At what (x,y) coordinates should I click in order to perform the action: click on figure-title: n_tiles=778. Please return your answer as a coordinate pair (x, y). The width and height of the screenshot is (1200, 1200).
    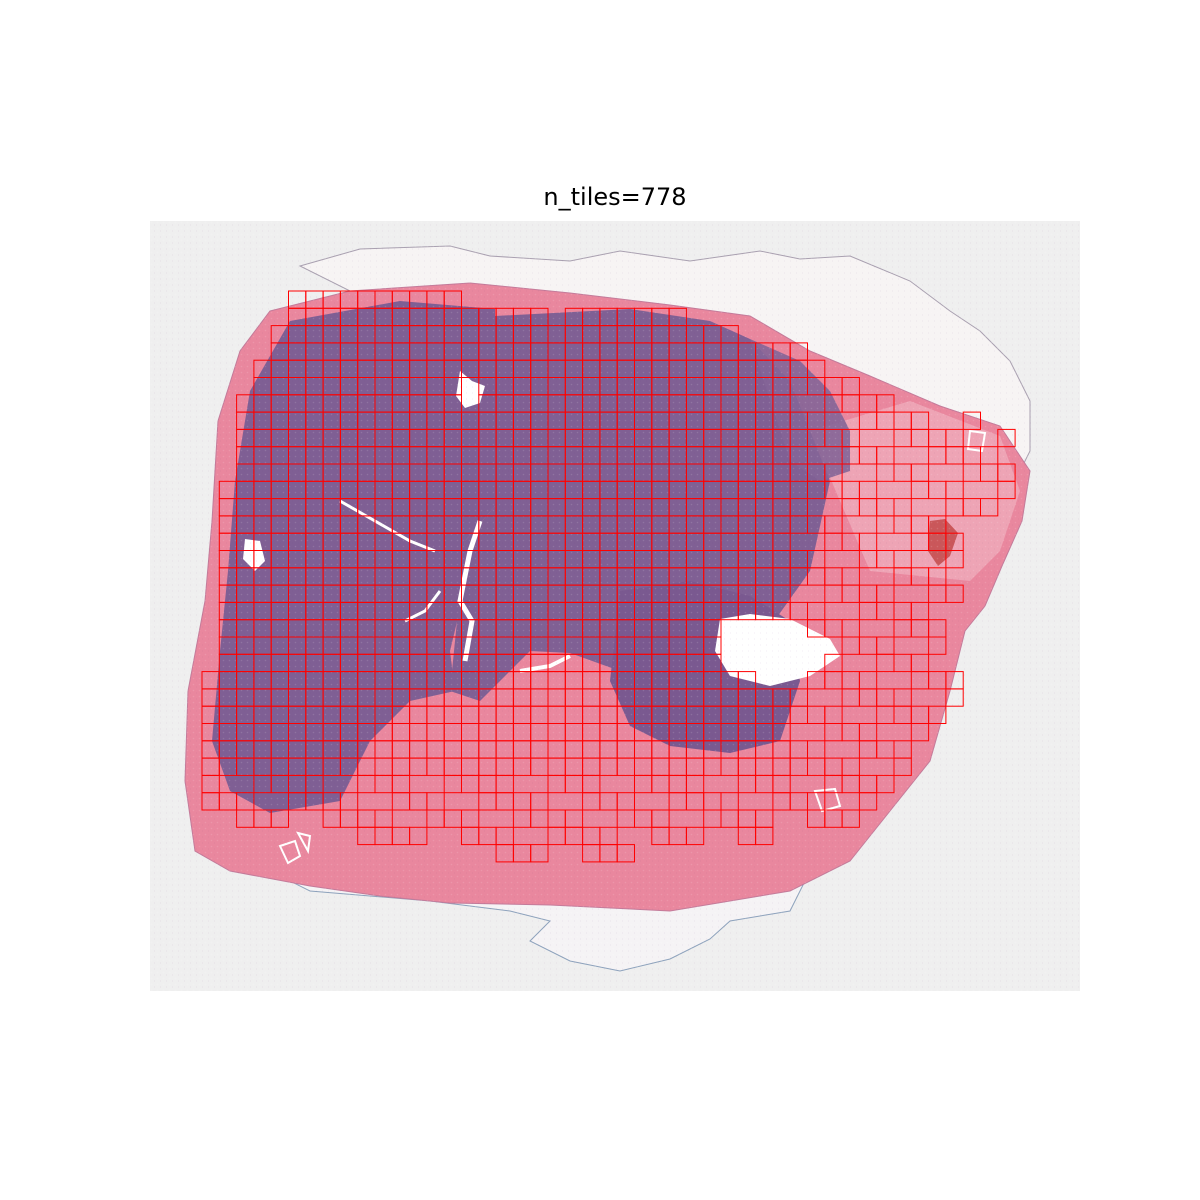
    Looking at the image, I should click on (615, 197).